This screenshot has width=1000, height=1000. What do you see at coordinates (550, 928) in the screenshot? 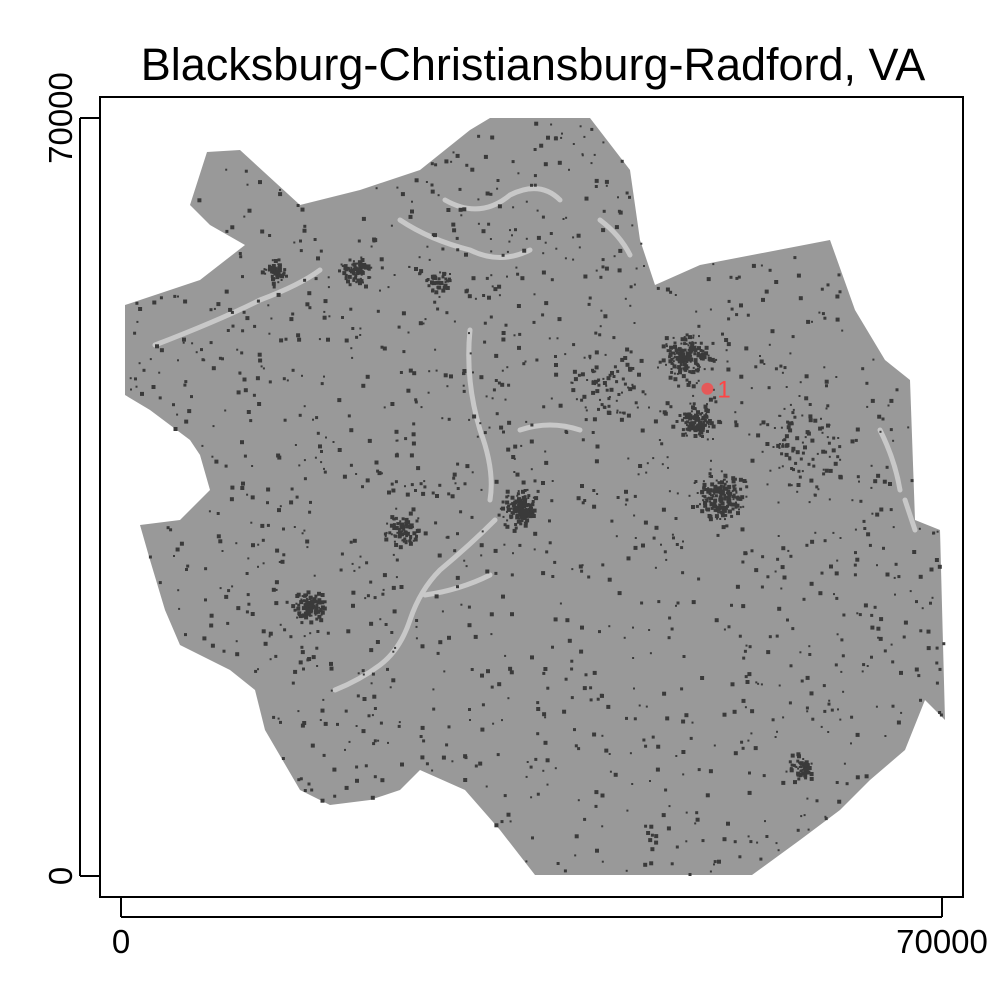
I see `x-axis: 0 70000` at bounding box center [550, 928].